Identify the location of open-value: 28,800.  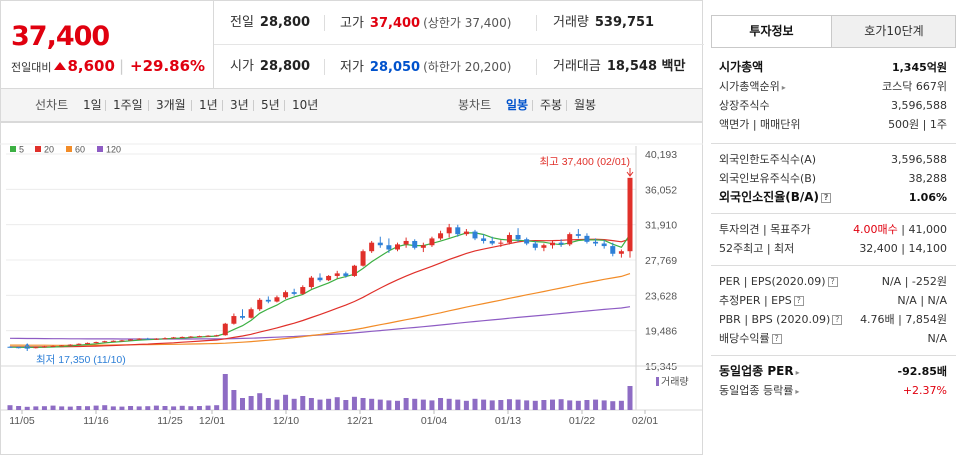
(285, 66).